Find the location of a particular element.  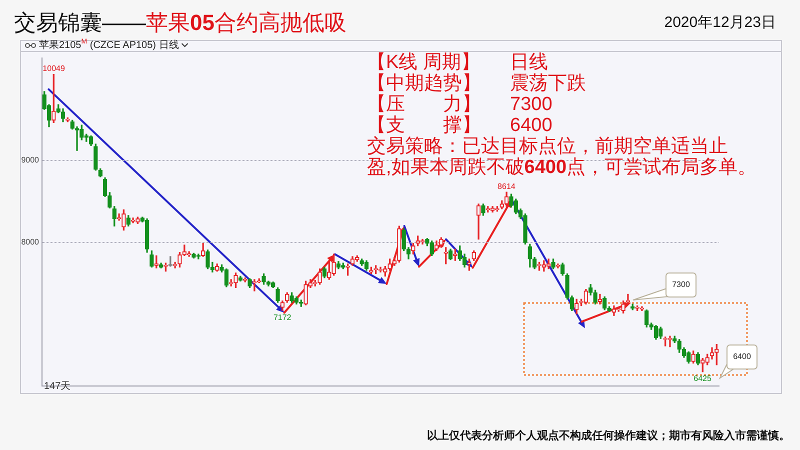

text: 2020年12月23日 is located at coordinates (720, 23).